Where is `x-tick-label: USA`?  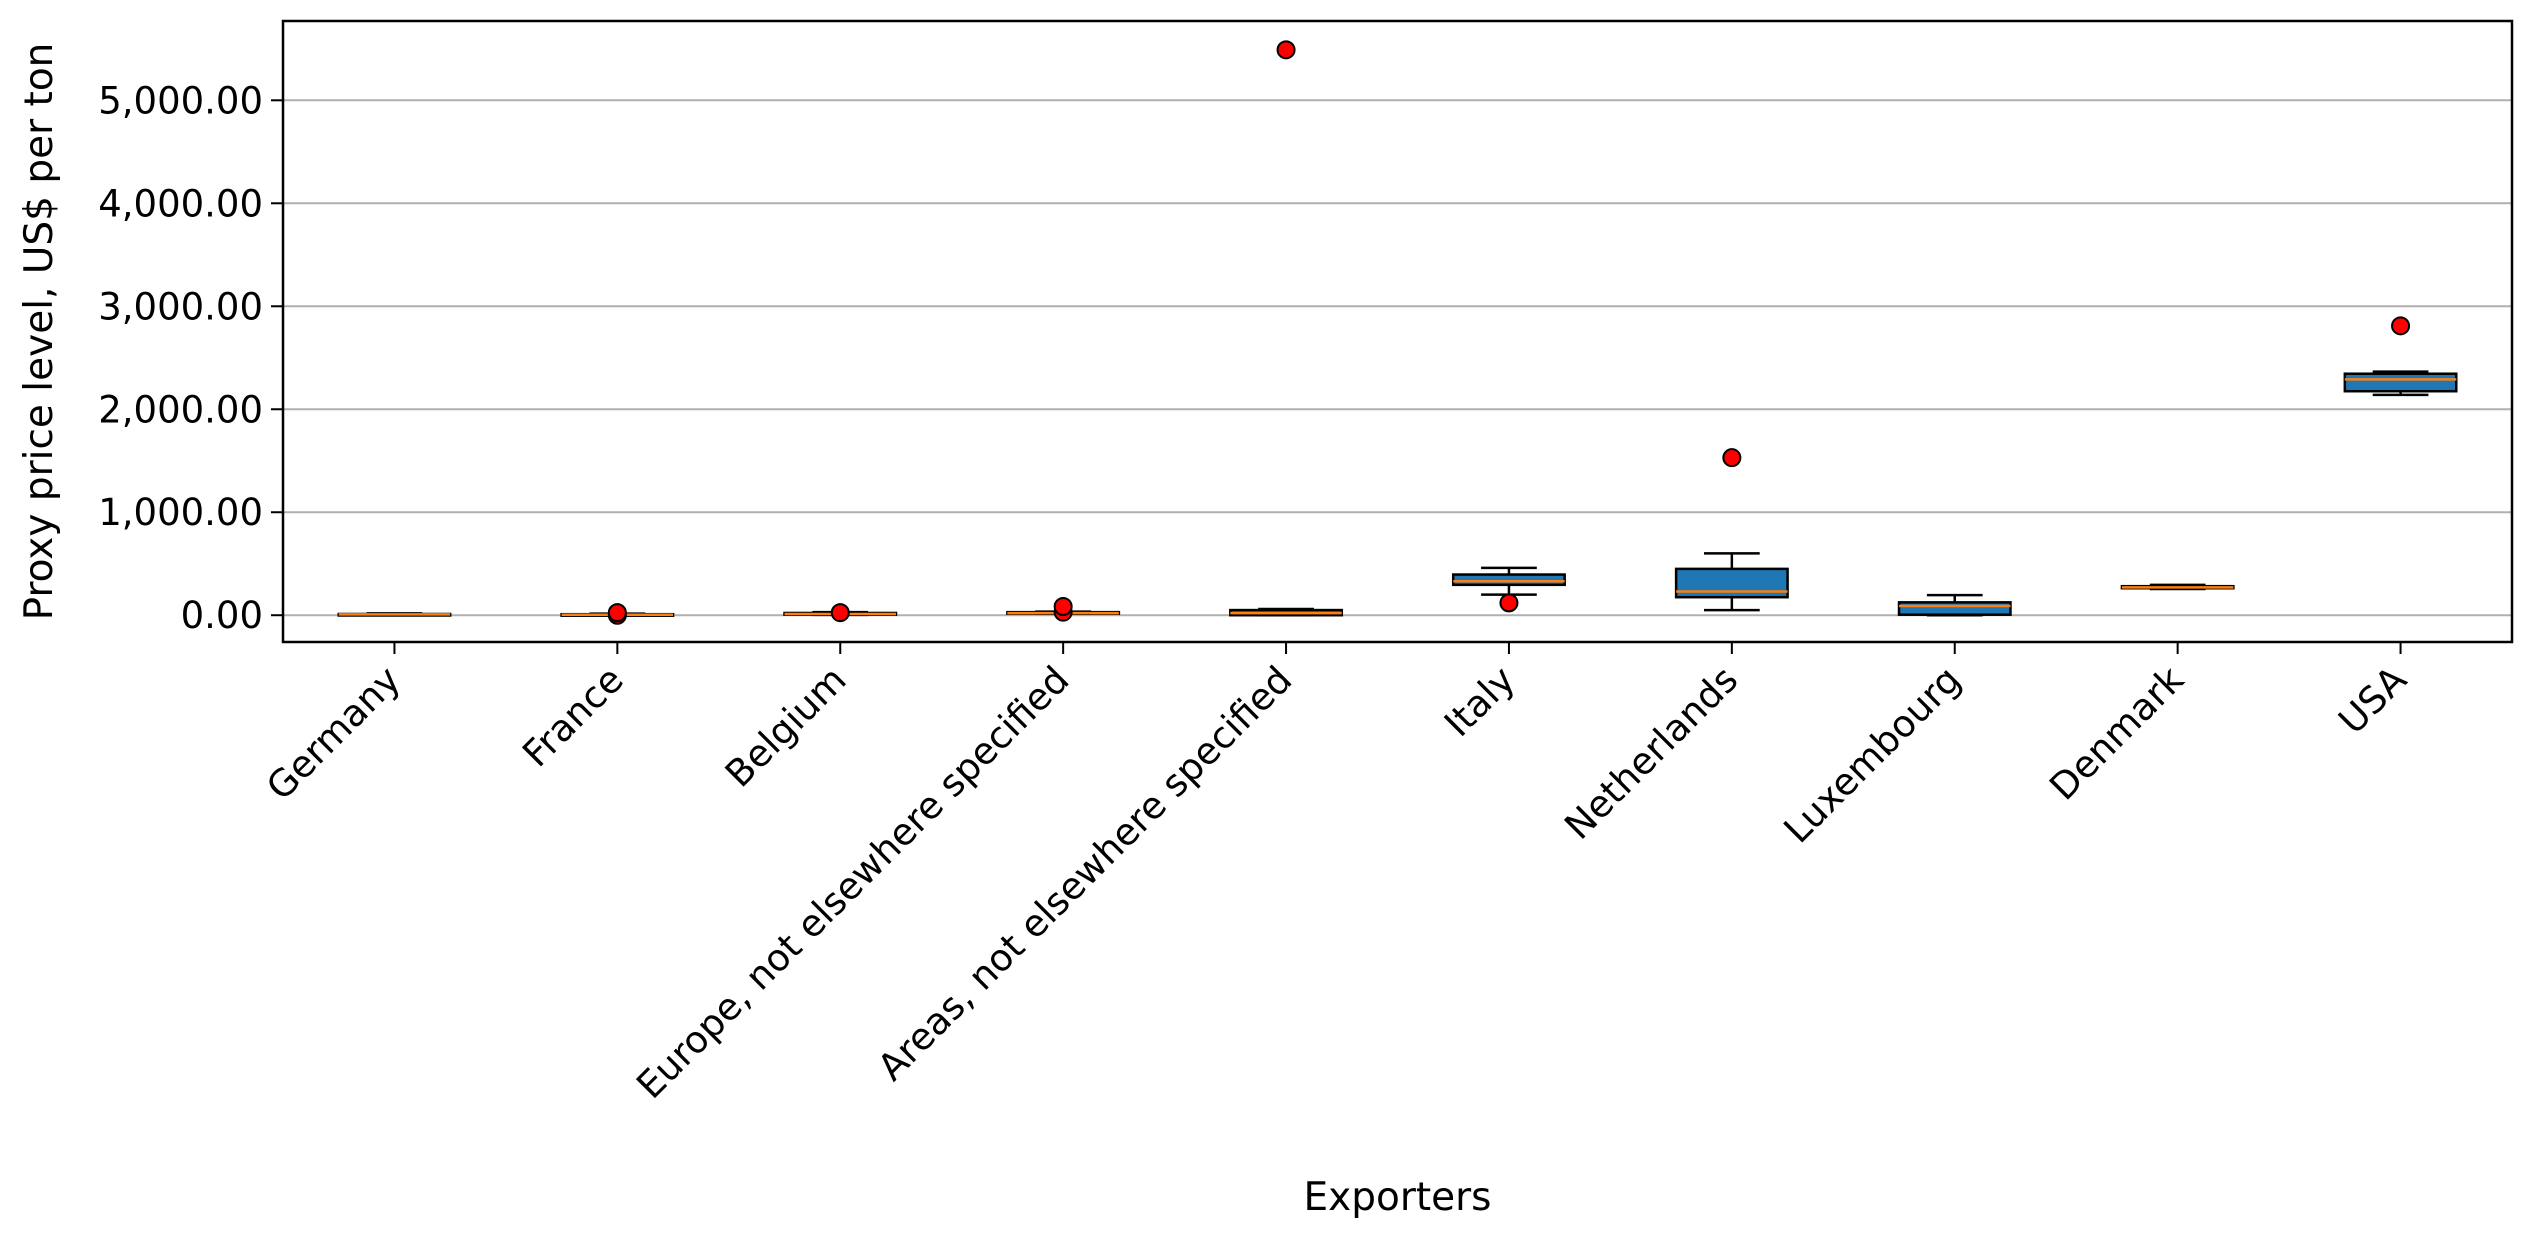
x-tick-label: USA is located at coordinates (2372, 700).